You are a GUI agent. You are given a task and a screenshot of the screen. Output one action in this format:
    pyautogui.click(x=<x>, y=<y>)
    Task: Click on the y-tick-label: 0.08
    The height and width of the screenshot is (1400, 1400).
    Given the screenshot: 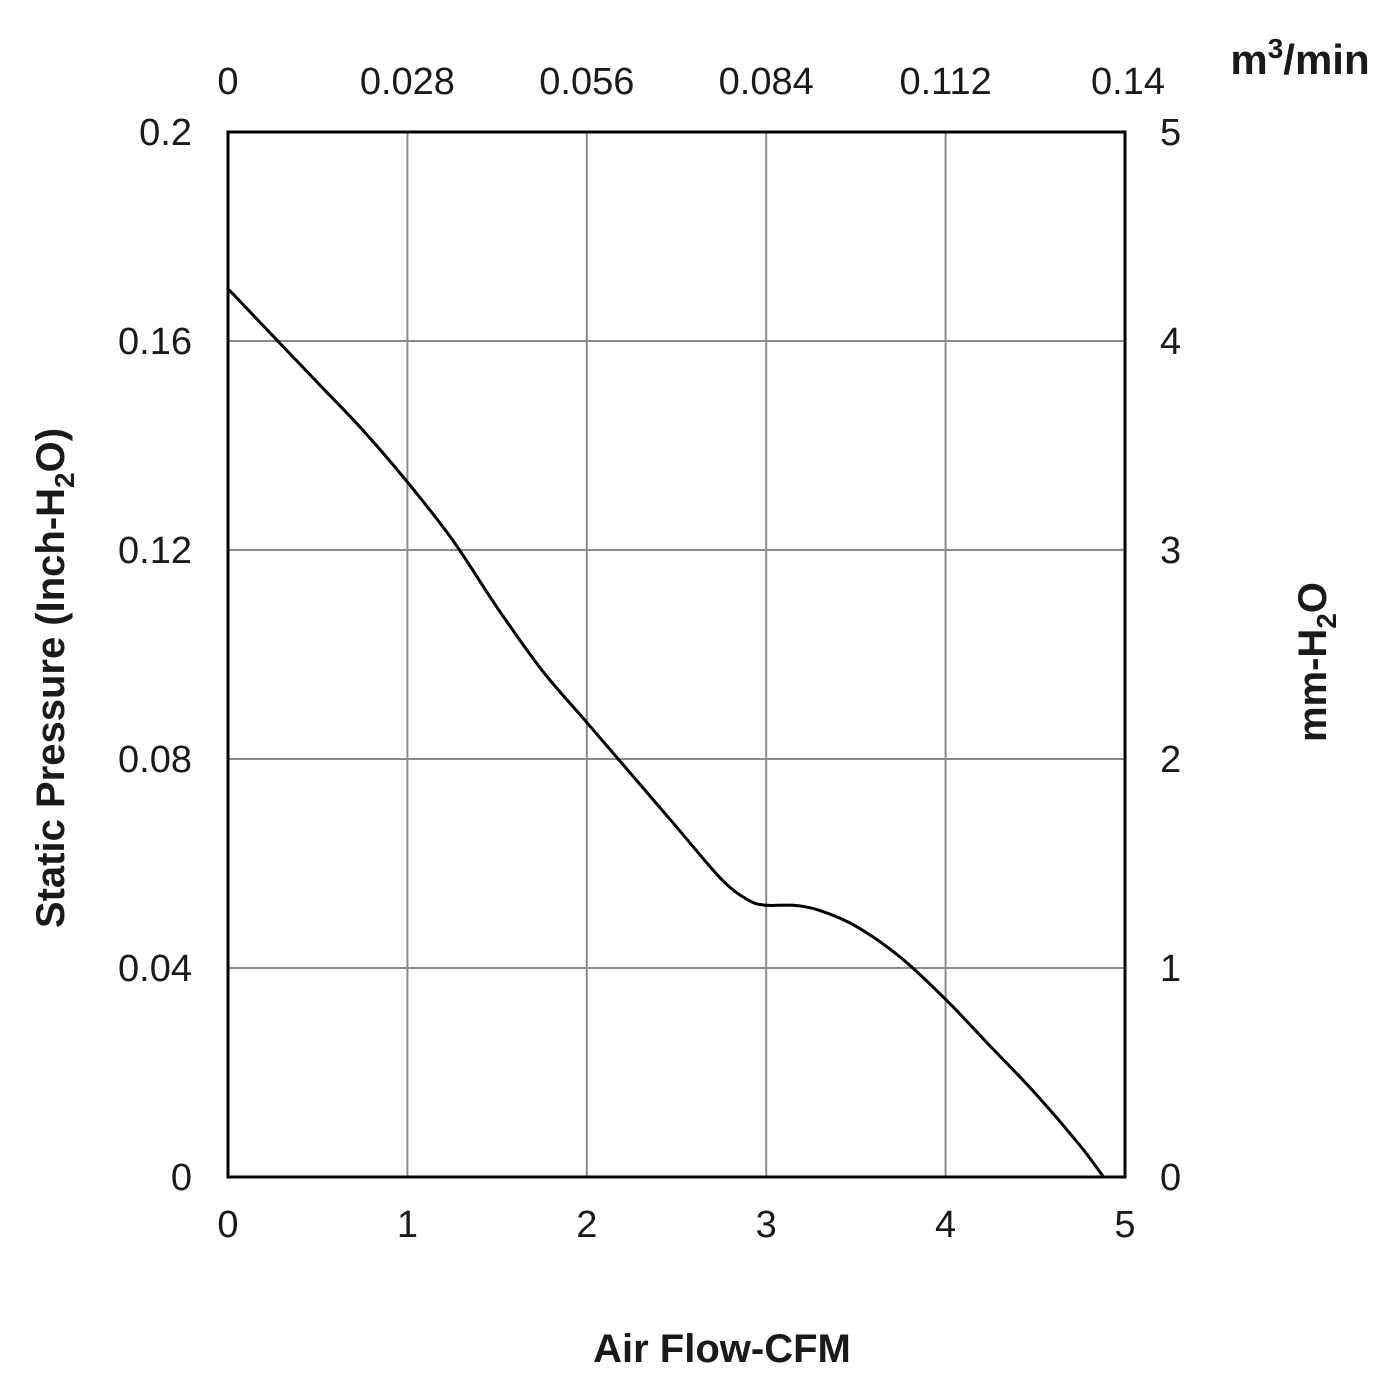 What is the action you would take?
    pyautogui.click(x=155, y=760)
    